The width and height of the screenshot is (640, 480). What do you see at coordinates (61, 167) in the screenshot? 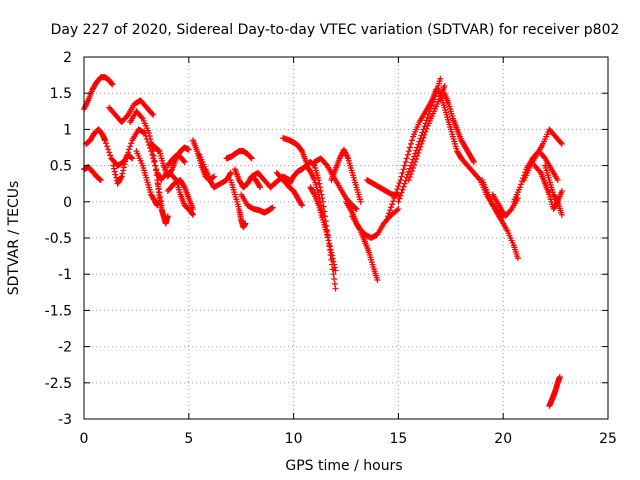
I see `y-tick-label: 0.5` at bounding box center [61, 167].